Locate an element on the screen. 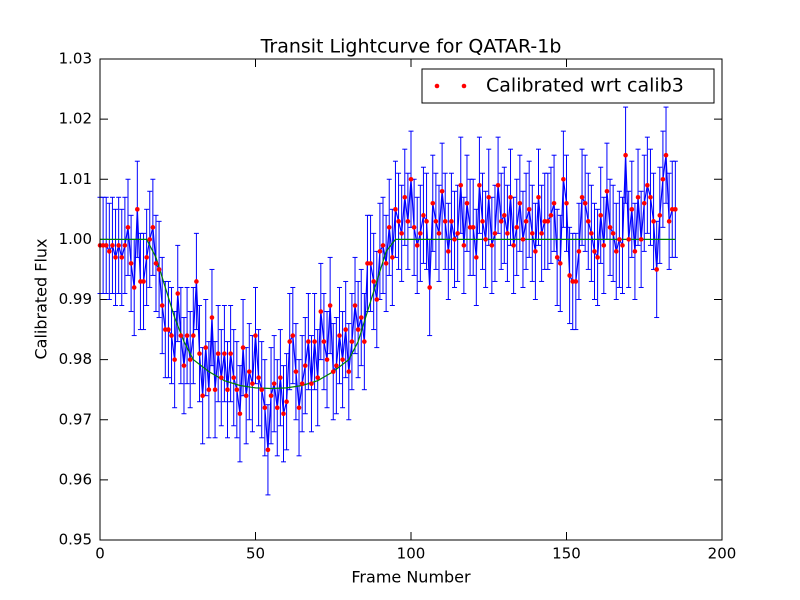 The width and height of the screenshot is (800, 600). legend-marker is located at coordinates (437, 86).